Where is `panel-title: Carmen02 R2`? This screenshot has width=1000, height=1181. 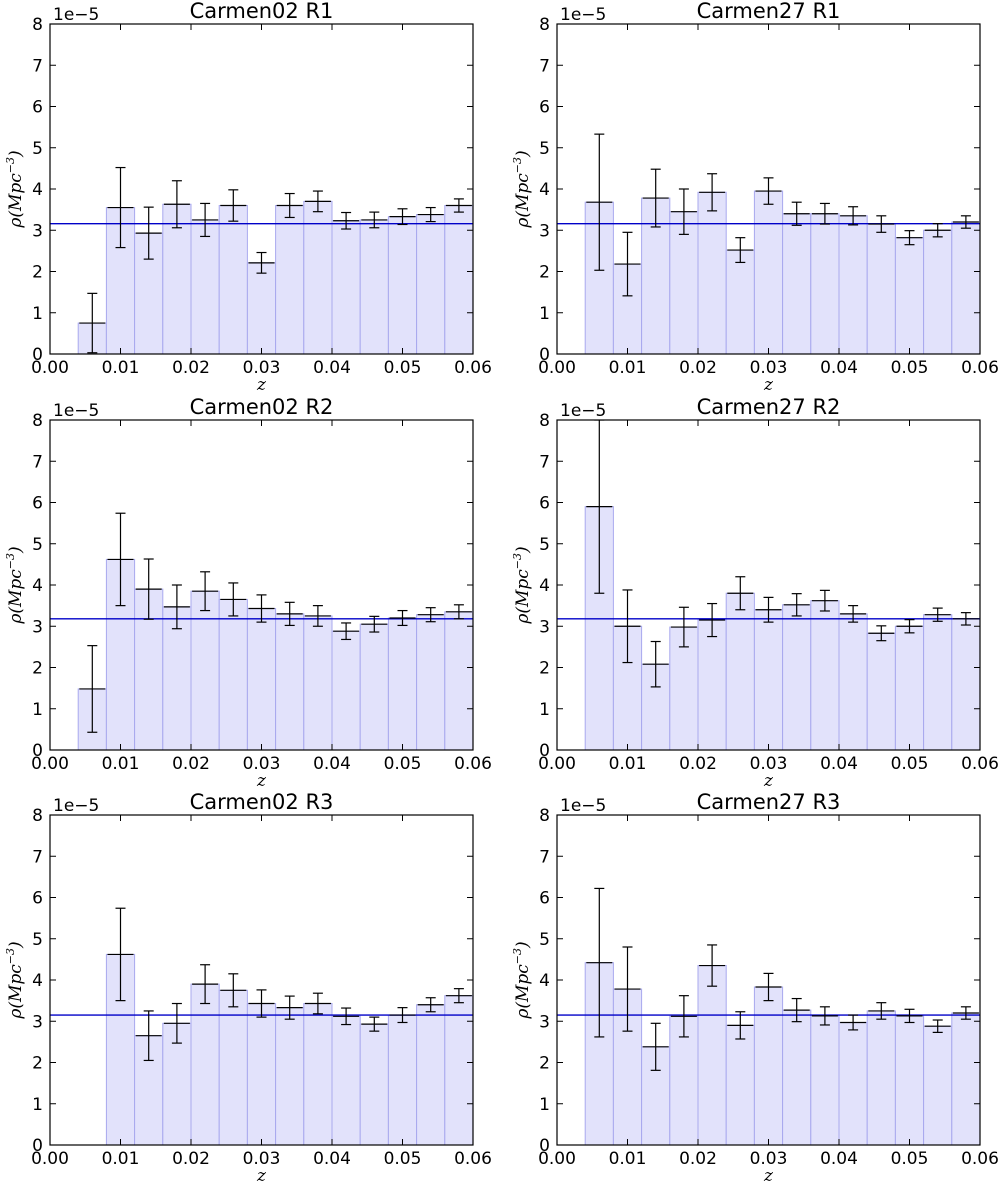
panel-title: Carmen02 R2 is located at coordinates (262, 407).